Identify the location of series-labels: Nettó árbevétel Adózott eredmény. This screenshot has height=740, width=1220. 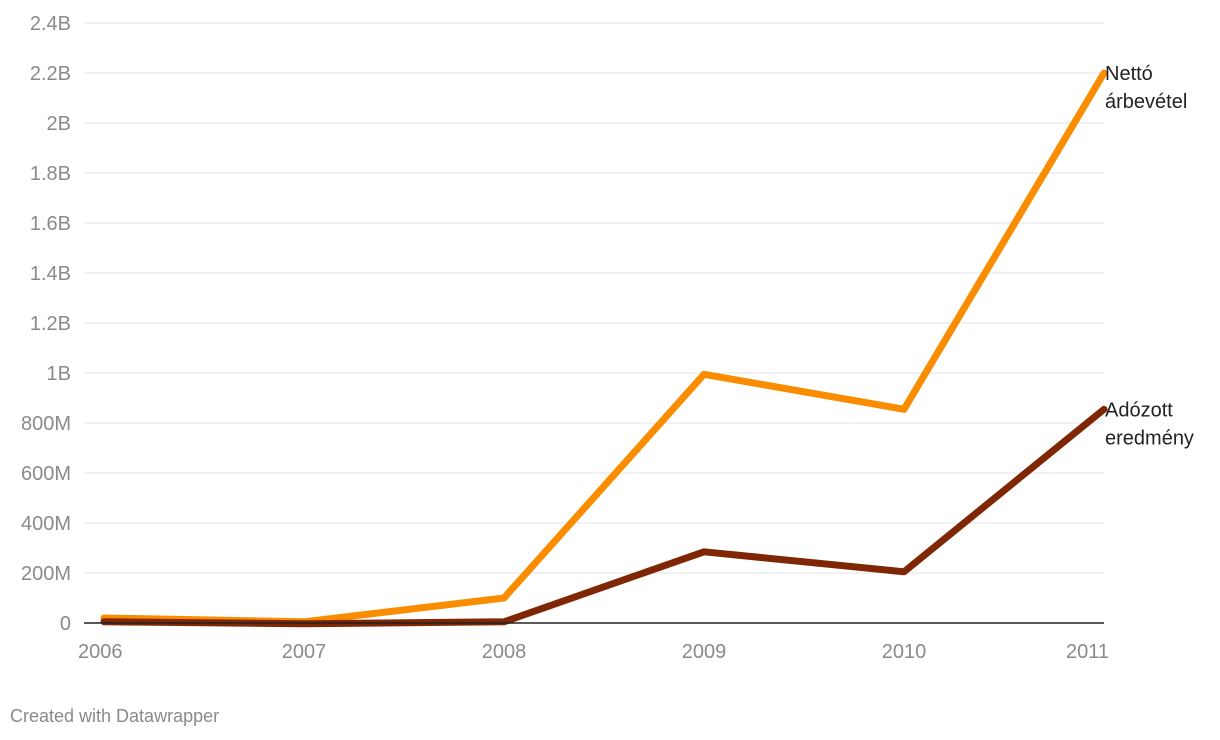
(1149, 256).